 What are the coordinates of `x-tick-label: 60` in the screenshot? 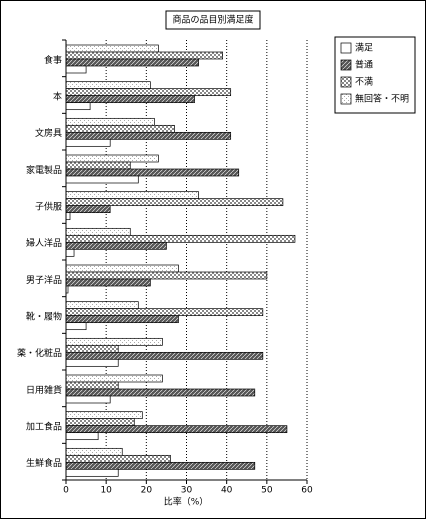 It's located at (307, 491).